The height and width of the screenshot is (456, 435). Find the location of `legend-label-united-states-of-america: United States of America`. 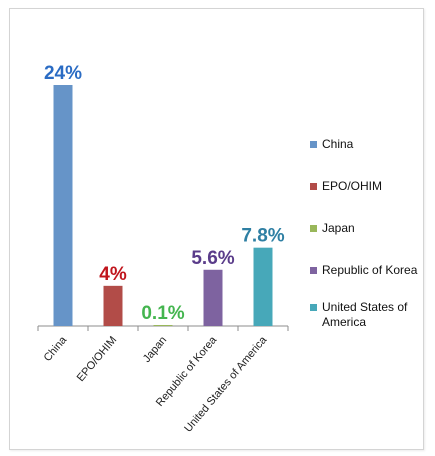

legend-label-united-states-of-america: United States of America is located at coordinates (365, 314).